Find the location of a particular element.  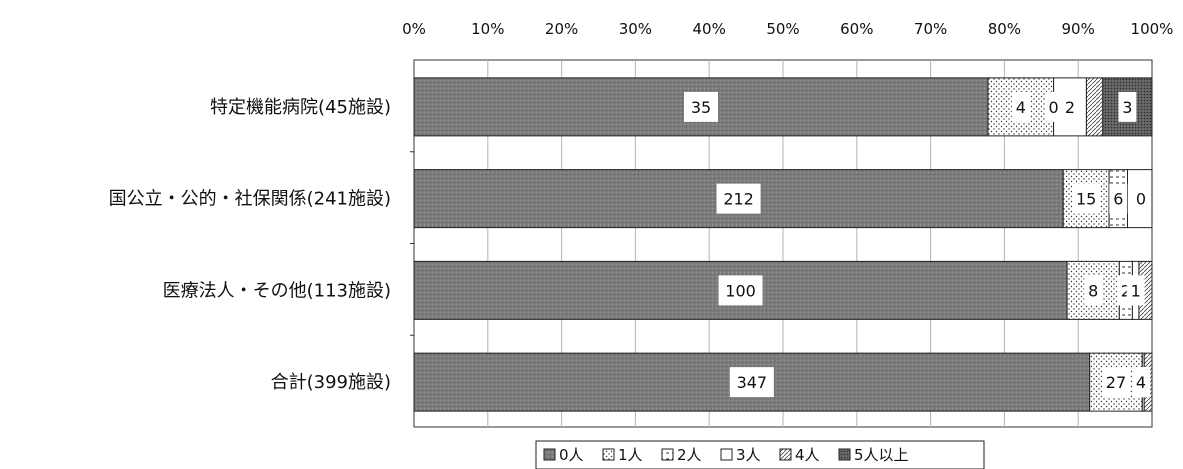

data-label: 1 is located at coordinates (1136, 290).